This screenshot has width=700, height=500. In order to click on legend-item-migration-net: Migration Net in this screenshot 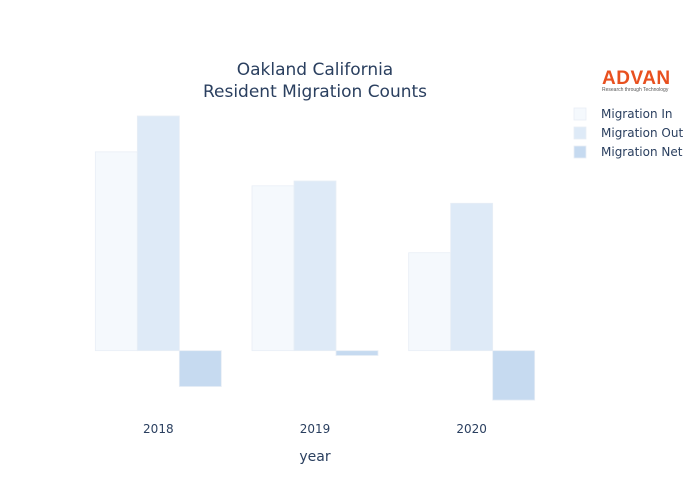, I will do `click(628, 152)`.